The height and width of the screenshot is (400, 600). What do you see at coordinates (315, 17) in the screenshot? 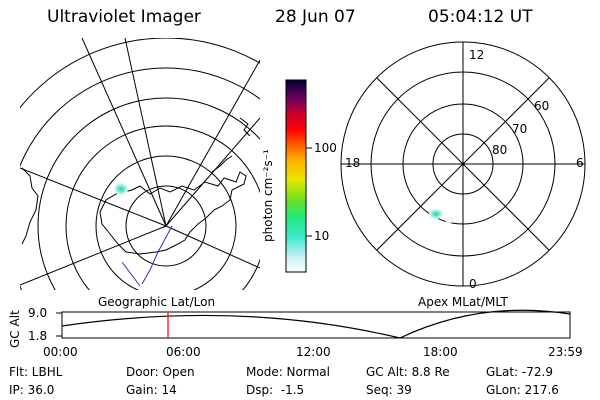
I see `date-label: 28 Jun 07` at bounding box center [315, 17].